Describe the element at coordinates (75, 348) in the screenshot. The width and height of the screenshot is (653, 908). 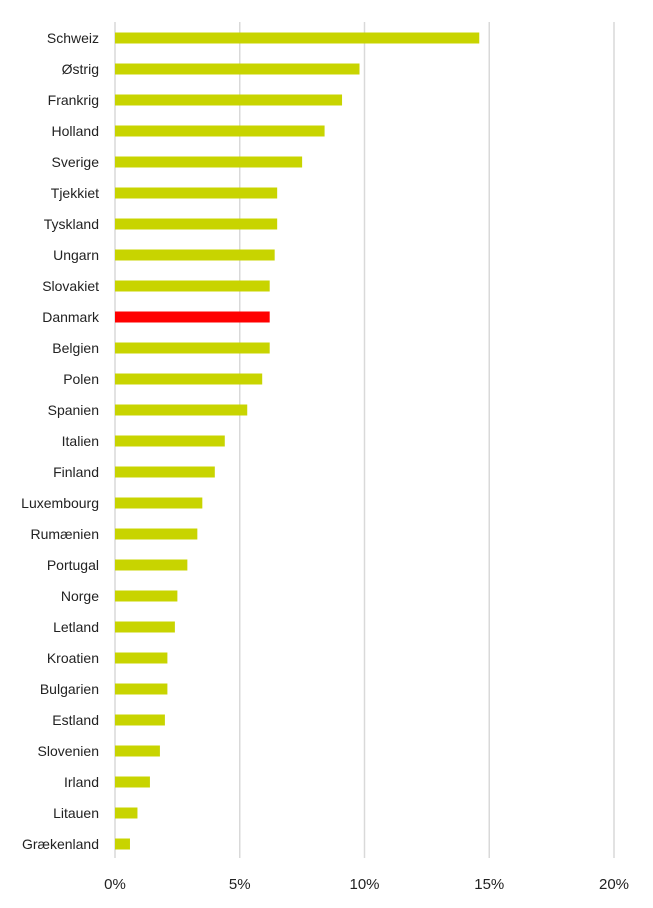
I see `category-label: Belgien` at that location.